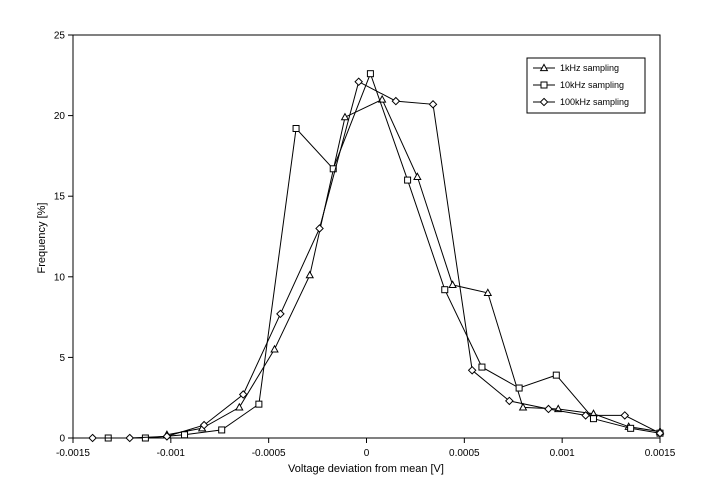 The image size is (704, 489). What do you see at coordinates (62, 439) in the screenshot?
I see `y-tick-label: 0` at bounding box center [62, 439].